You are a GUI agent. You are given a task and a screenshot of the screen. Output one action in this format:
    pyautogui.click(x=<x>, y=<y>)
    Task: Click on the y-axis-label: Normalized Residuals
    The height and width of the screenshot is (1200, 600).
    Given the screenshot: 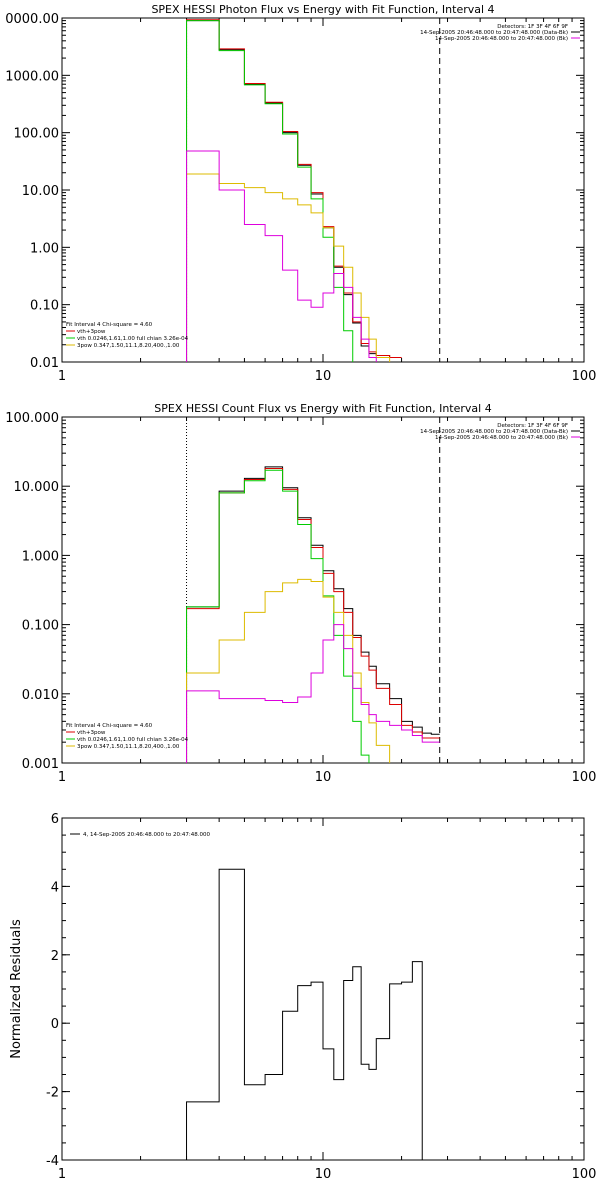 What is the action you would take?
    pyautogui.click(x=16, y=989)
    